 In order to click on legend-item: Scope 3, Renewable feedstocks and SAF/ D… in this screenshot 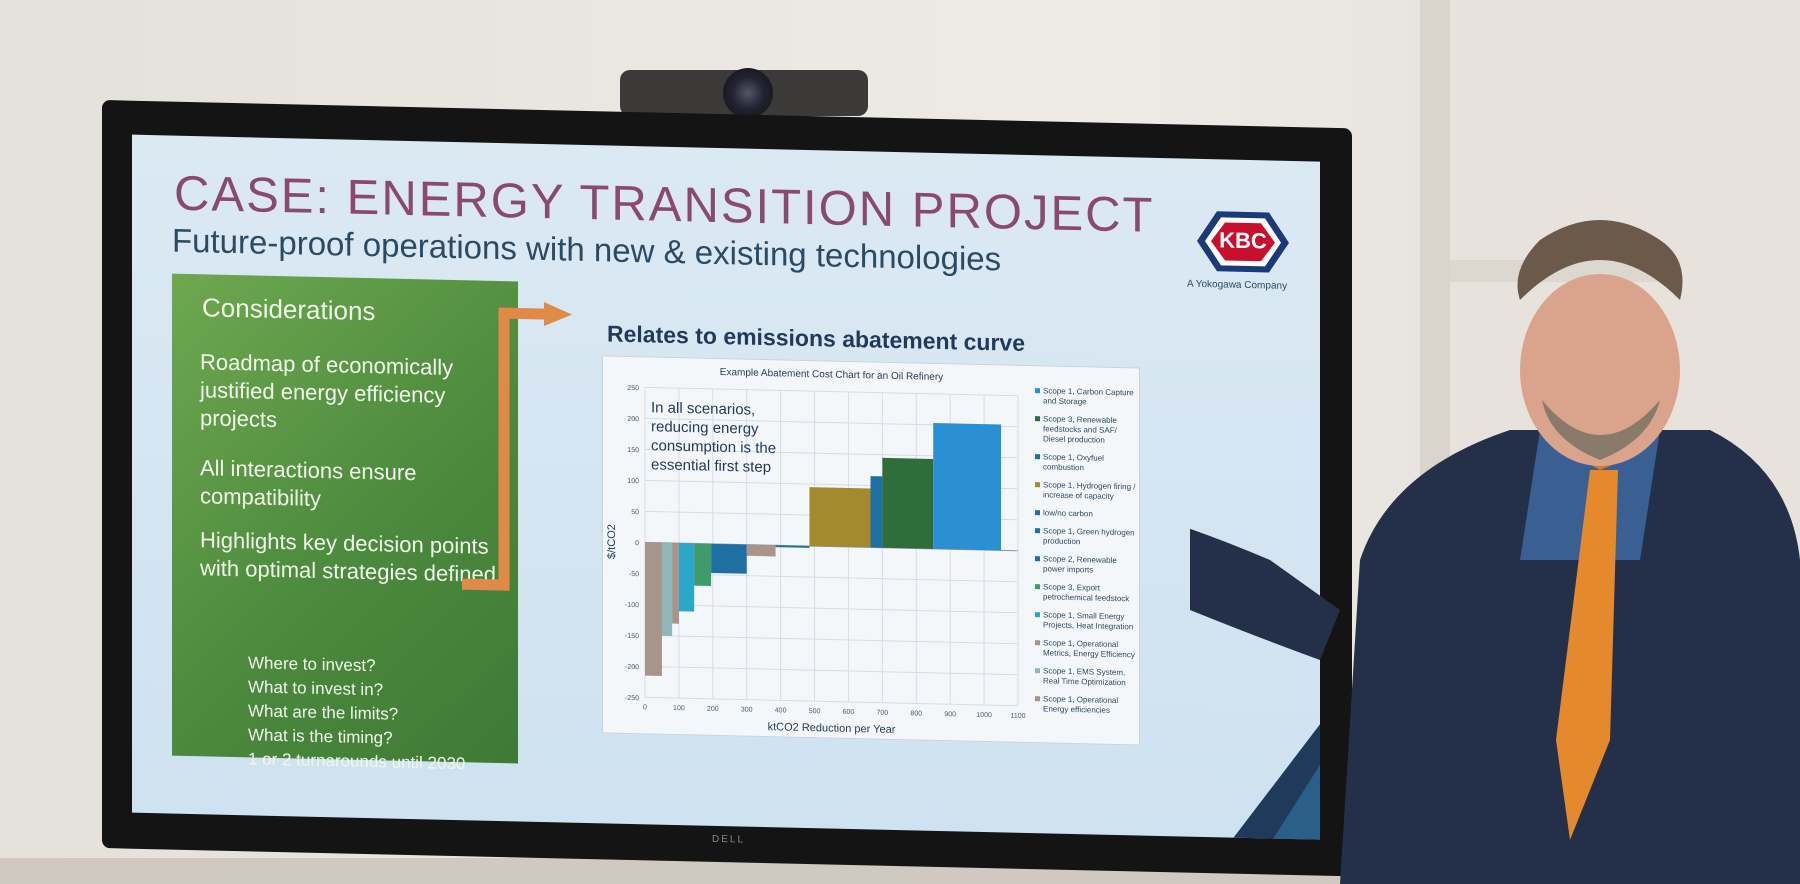, I will do `click(1087, 430)`.